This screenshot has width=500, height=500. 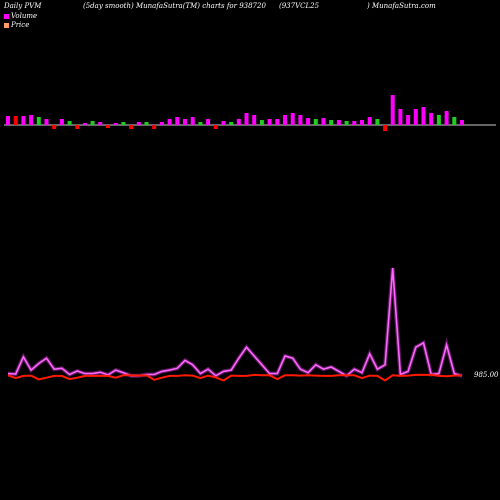 What do you see at coordinates (235, 113) in the screenshot?
I see `volume-bars` at bounding box center [235, 113].